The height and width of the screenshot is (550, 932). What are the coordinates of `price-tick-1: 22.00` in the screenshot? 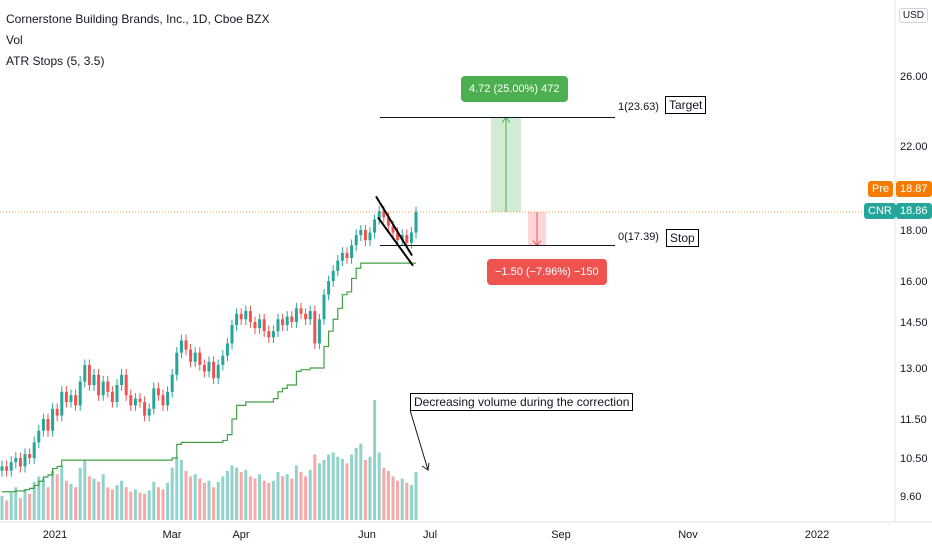 It's located at (914, 147).